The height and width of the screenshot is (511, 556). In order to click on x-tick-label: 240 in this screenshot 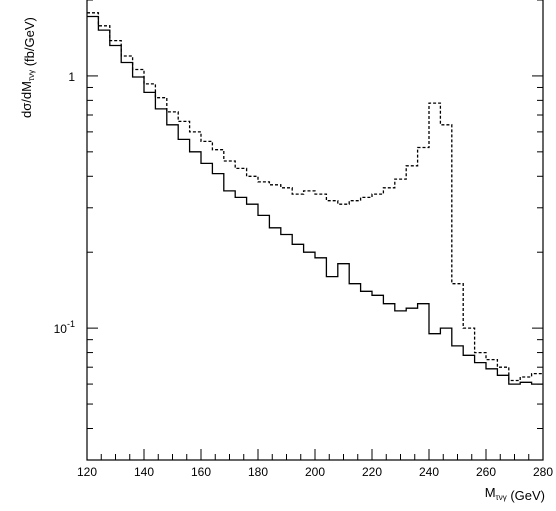, I will do `click(429, 472)`.